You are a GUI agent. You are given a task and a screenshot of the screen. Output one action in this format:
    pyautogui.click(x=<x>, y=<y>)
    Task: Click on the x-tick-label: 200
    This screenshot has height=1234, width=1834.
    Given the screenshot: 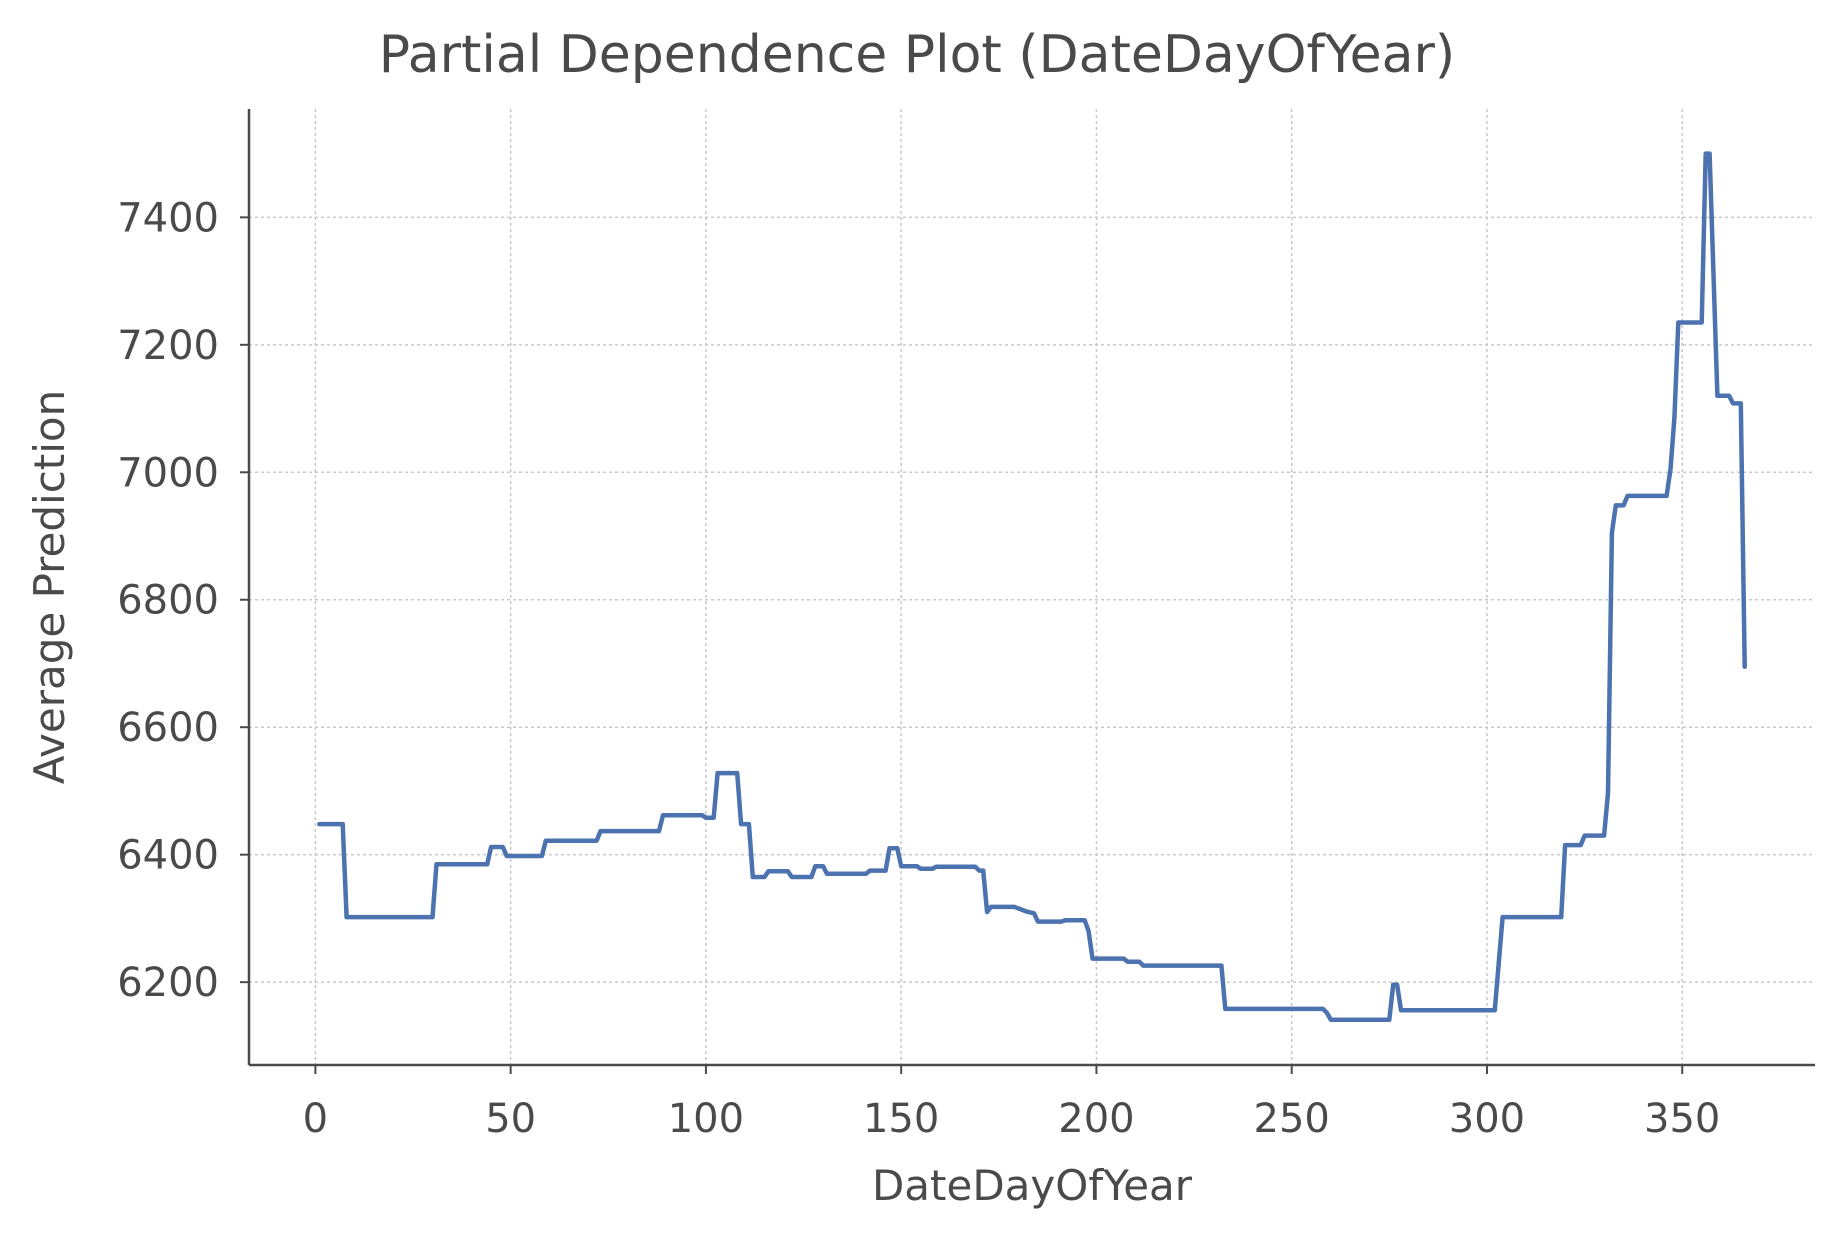 What is the action you would take?
    pyautogui.click(x=1096, y=1119)
    